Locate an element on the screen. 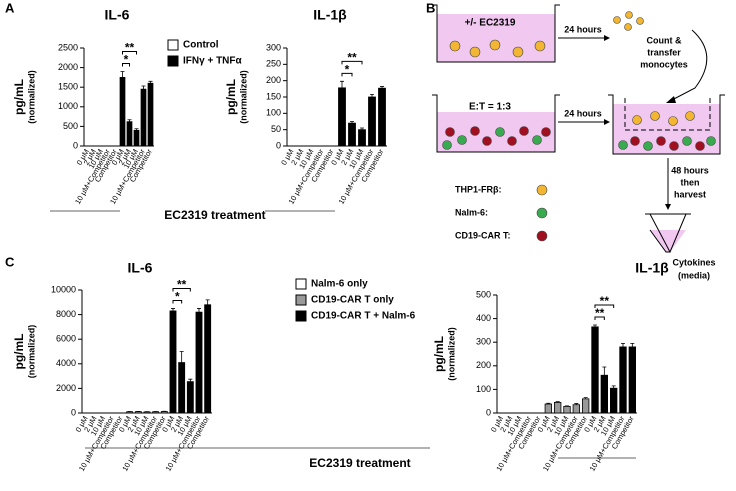 This screenshot has height=491, width=736. x-axis-label: EC2319 treatment is located at coordinates (359, 463).